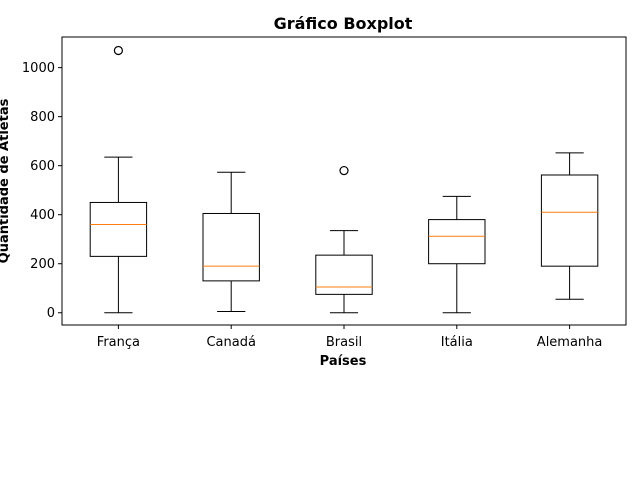  What do you see at coordinates (343, 23) in the screenshot?
I see `chart-title: Gráfico Boxplot` at bounding box center [343, 23].